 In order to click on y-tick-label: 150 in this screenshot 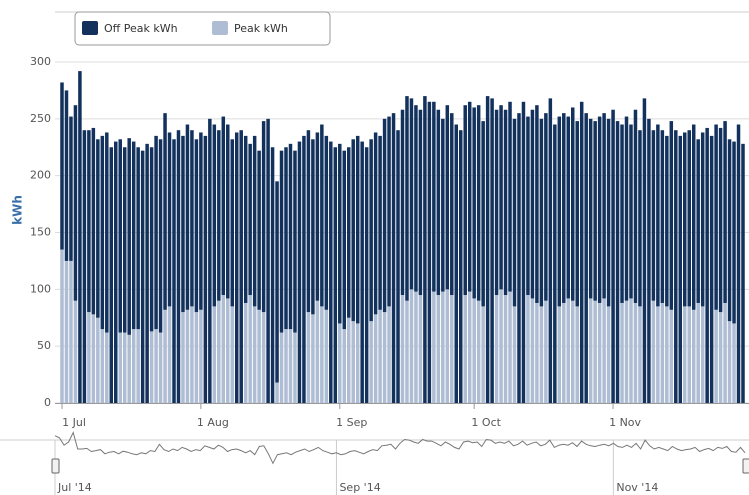, I will do `click(40, 232)`.